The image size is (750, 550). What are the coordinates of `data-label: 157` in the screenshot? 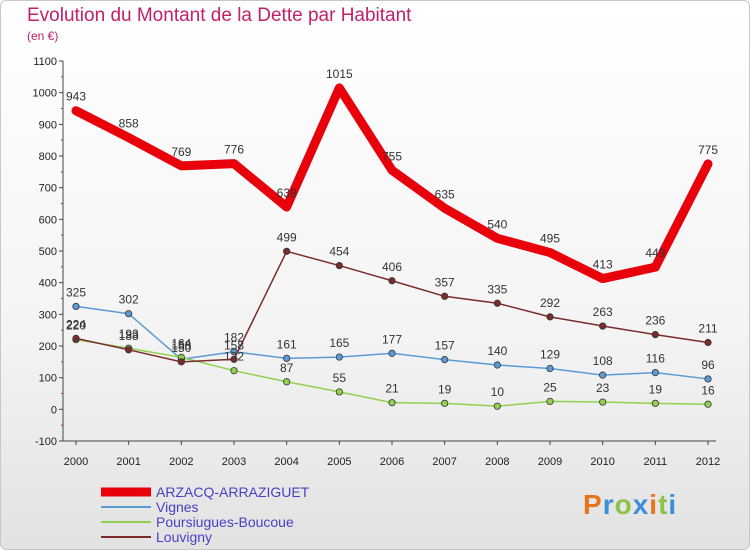 It's located at (445, 346).